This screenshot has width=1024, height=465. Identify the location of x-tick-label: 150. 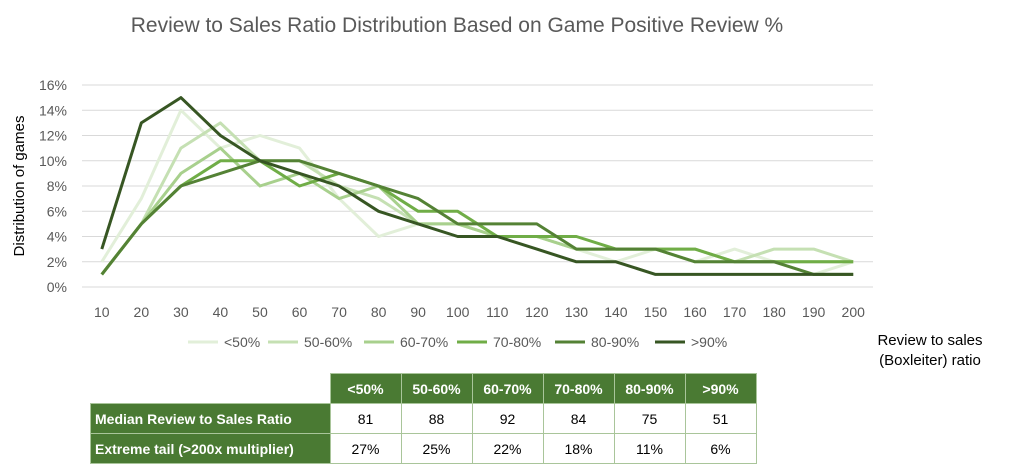
(656, 312).